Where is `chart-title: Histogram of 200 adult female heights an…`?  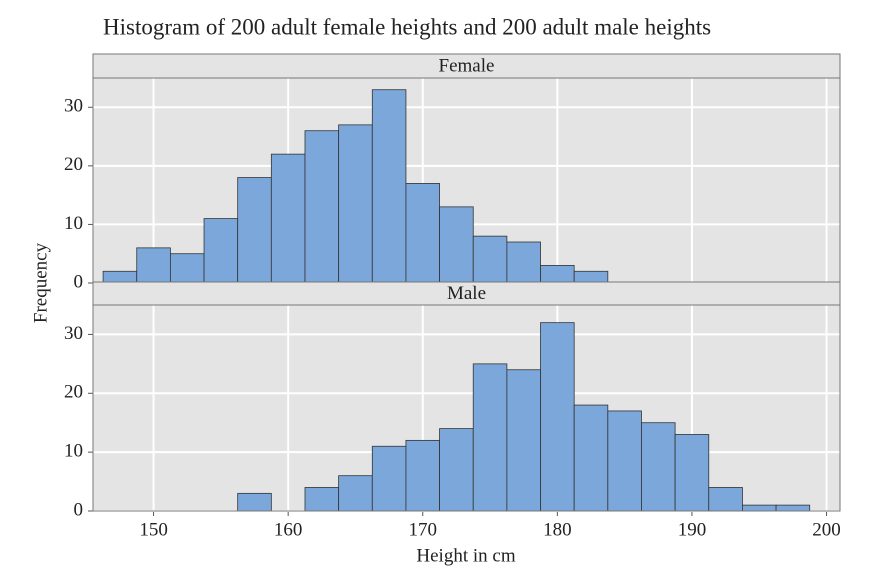
chart-title: Histogram of 200 adult female heights an… is located at coordinates (407, 26).